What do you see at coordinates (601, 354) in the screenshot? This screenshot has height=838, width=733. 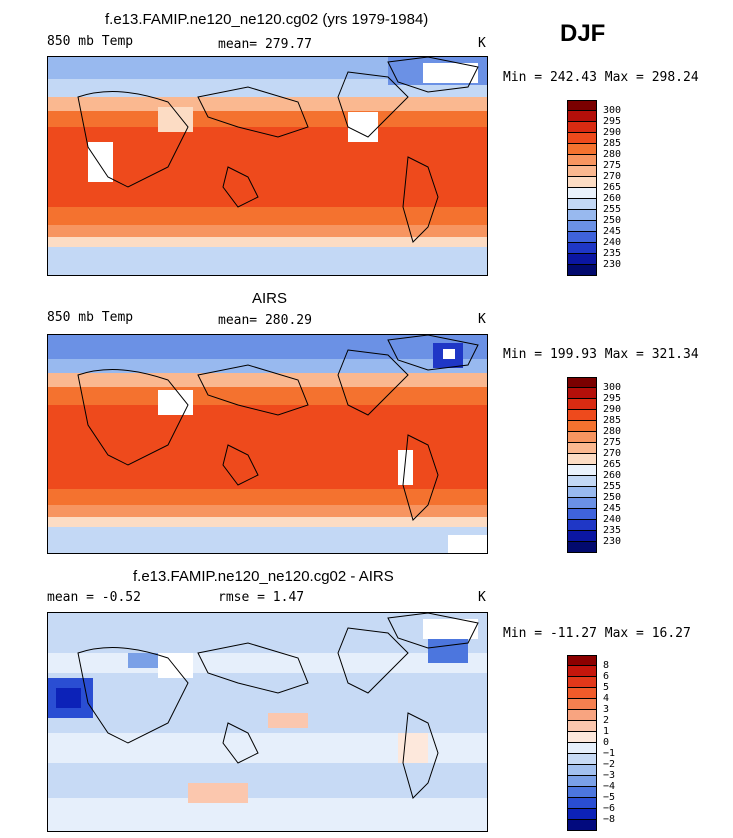 I see `panel-2-minmax: Min = 199.93 Max = 321.34` at bounding box center [601, 354].